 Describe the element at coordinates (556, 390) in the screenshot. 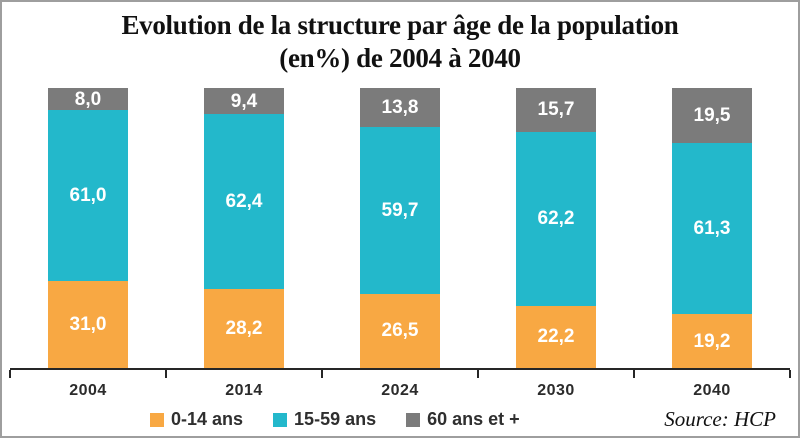

I see `x-tick-label-2030: 2030` at that location.